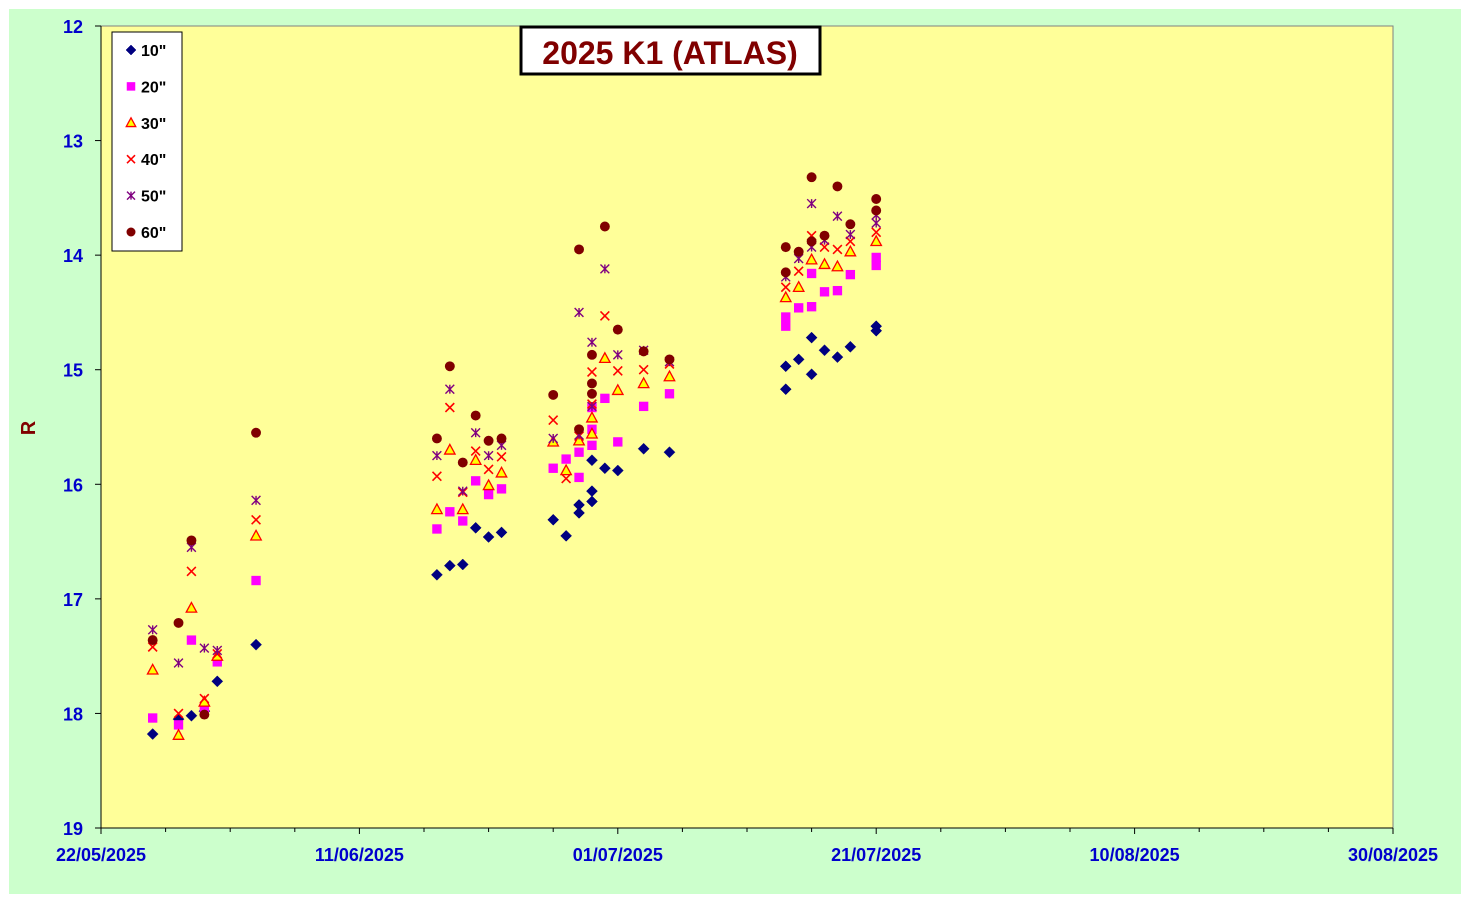 This screenshot has height=906, width=1466. Describe the element at coordinates (1135, 855) in the screenshot. I see `x-tick-label: 10/08/2025` at that location.